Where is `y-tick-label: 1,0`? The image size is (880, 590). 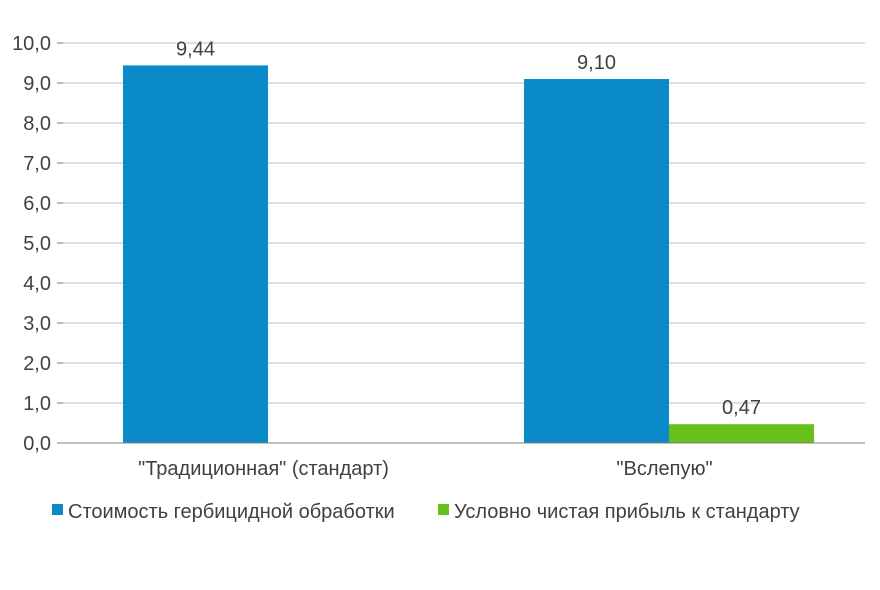 y-tick-label: 1,0 is located at coordinates (37, 404).